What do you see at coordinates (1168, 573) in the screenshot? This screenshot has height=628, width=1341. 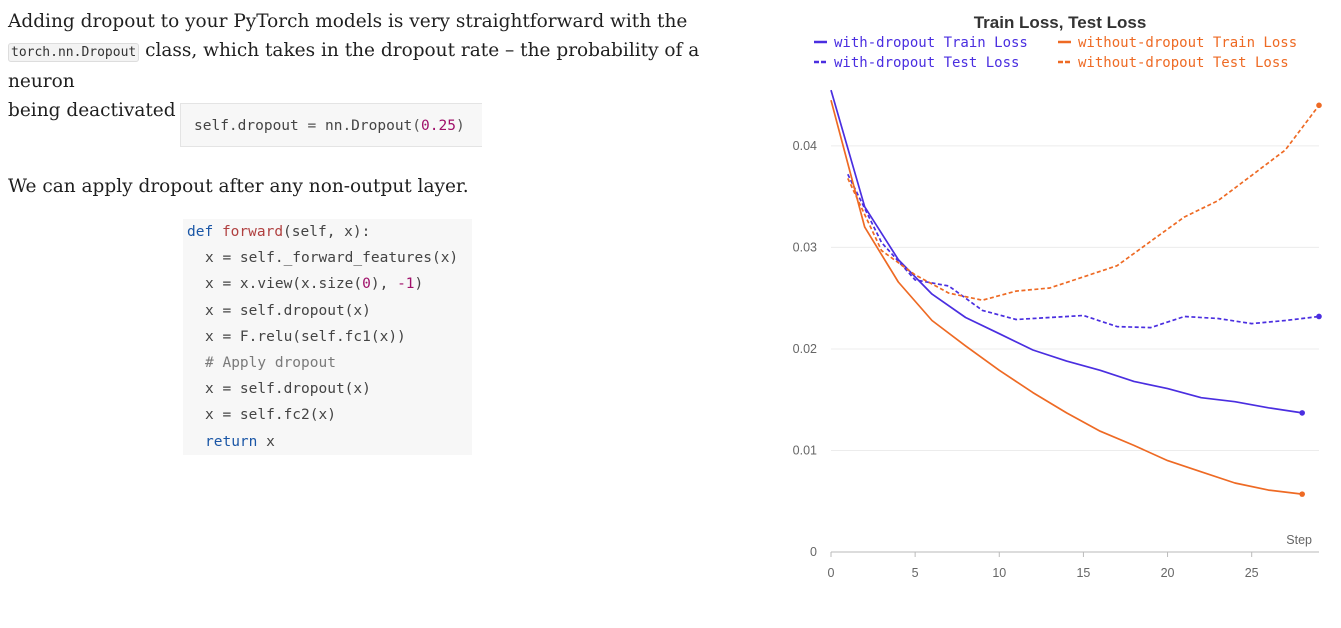 I see `x-tick-label: 20` at bounding box center [1168, 573].